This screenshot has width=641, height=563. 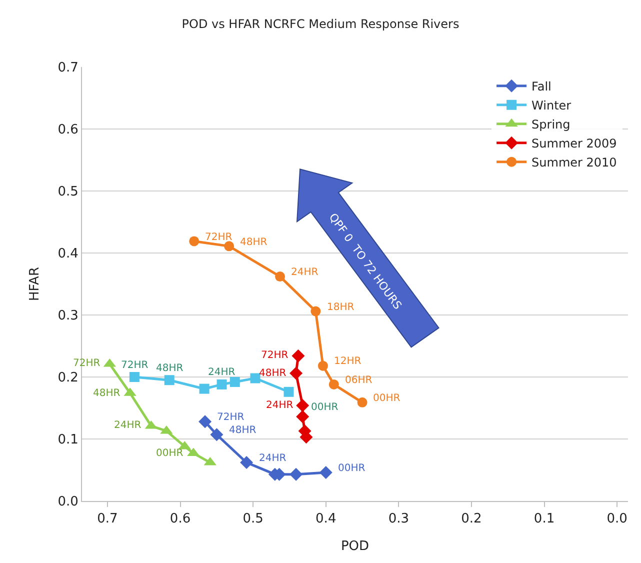 I want to click on legend-label: Fall, so click(x=542, y=87).